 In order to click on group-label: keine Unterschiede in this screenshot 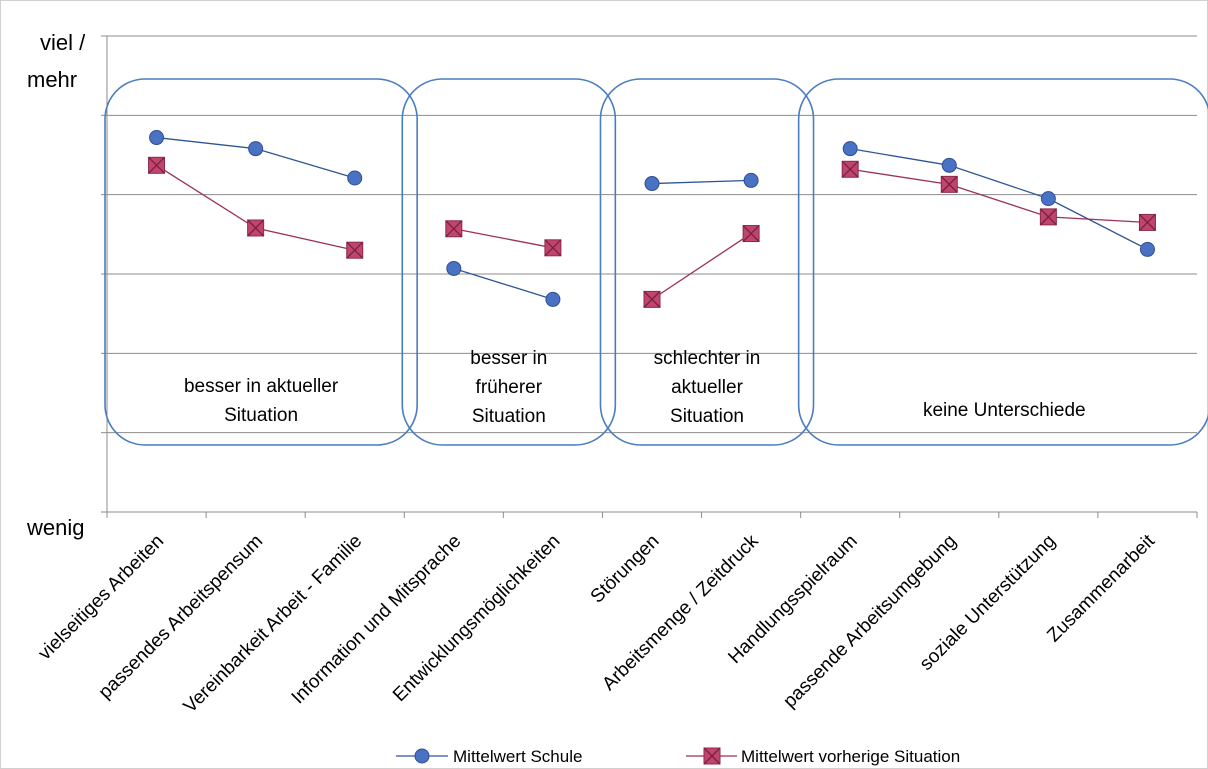, I will do `click(1004, 410)`.